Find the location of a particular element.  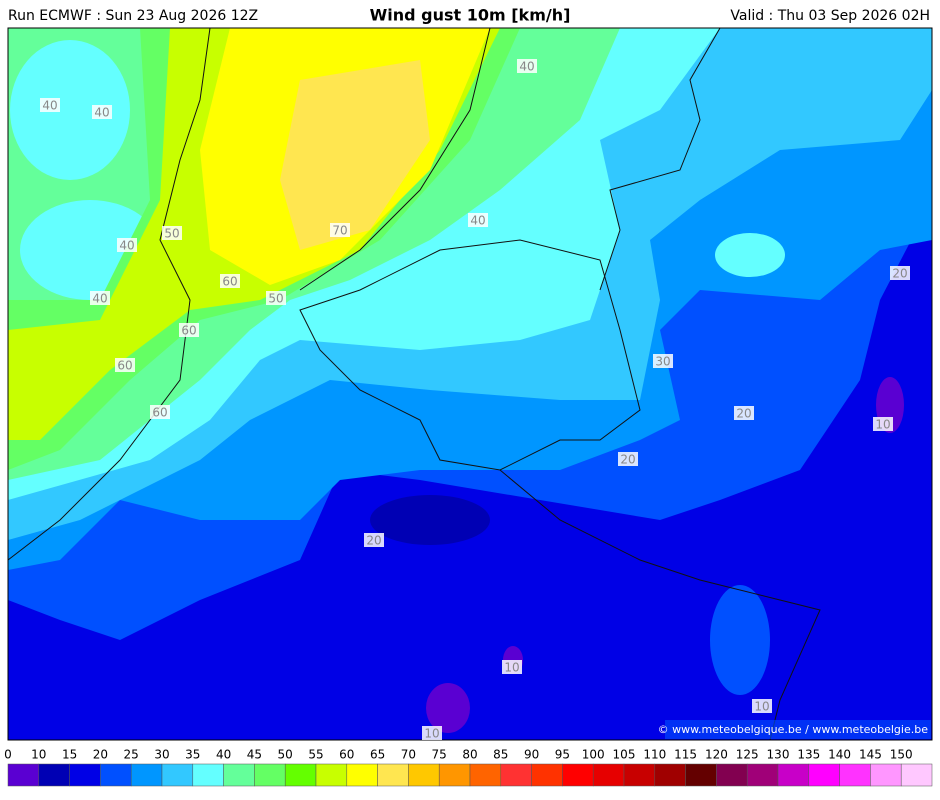

colorbar-label: 35 is located at coordinates (192, 755).